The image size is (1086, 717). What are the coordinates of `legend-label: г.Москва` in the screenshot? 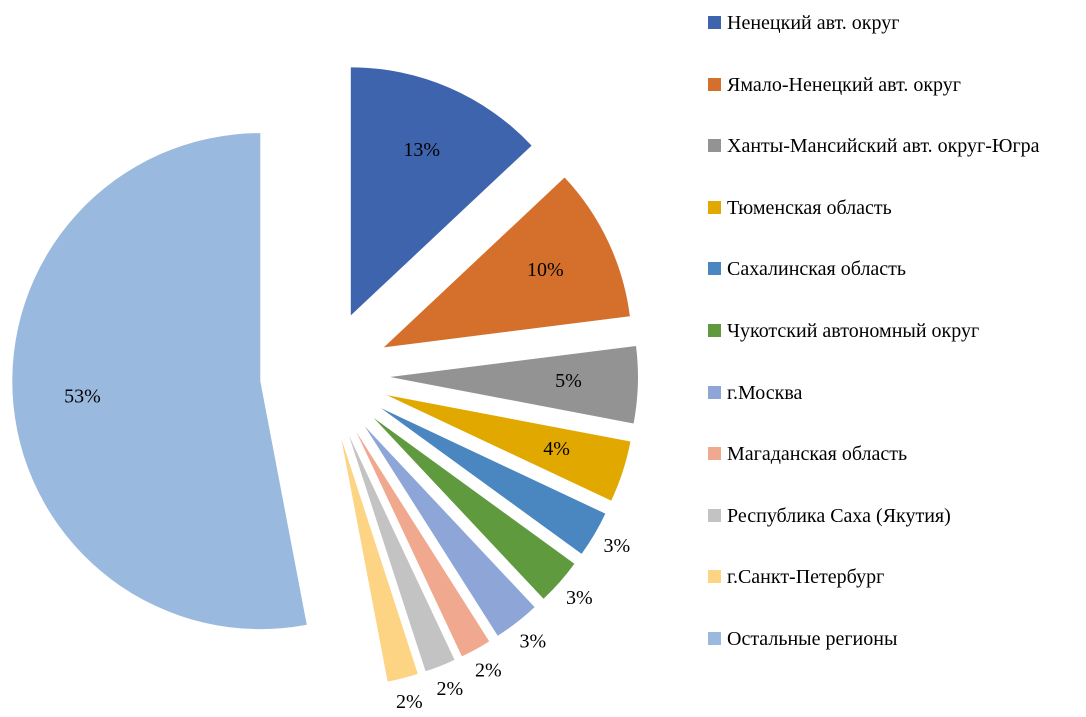 It's located at (765, 392).